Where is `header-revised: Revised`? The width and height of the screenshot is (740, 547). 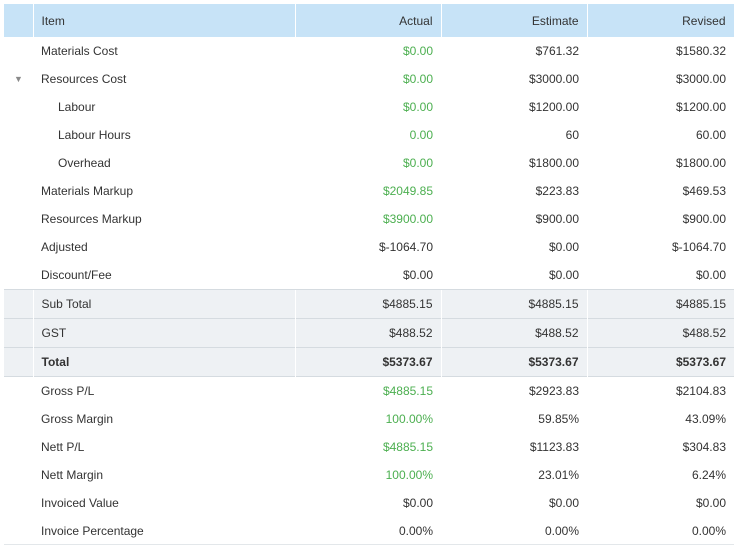 header-revised: Revised is located at coordinates (661, 20).